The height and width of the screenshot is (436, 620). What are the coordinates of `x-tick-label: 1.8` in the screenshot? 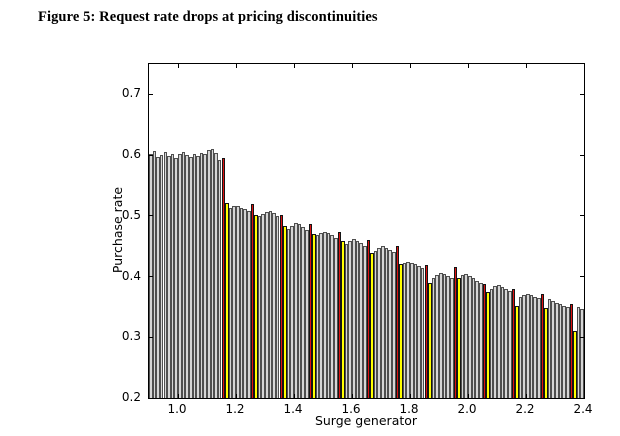 It's located at (409, 409).